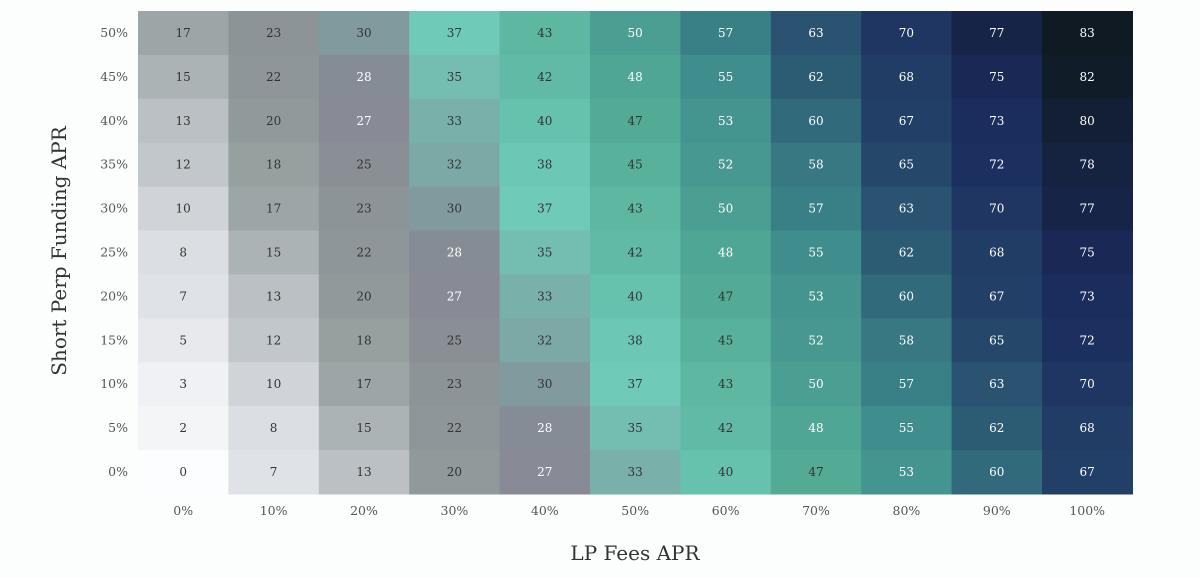 This screenshot has height=577, width=1200. Describe the element at coordinates (635, 428) in the screenshot. I see `heatmap-cell-label: 35` at that location.